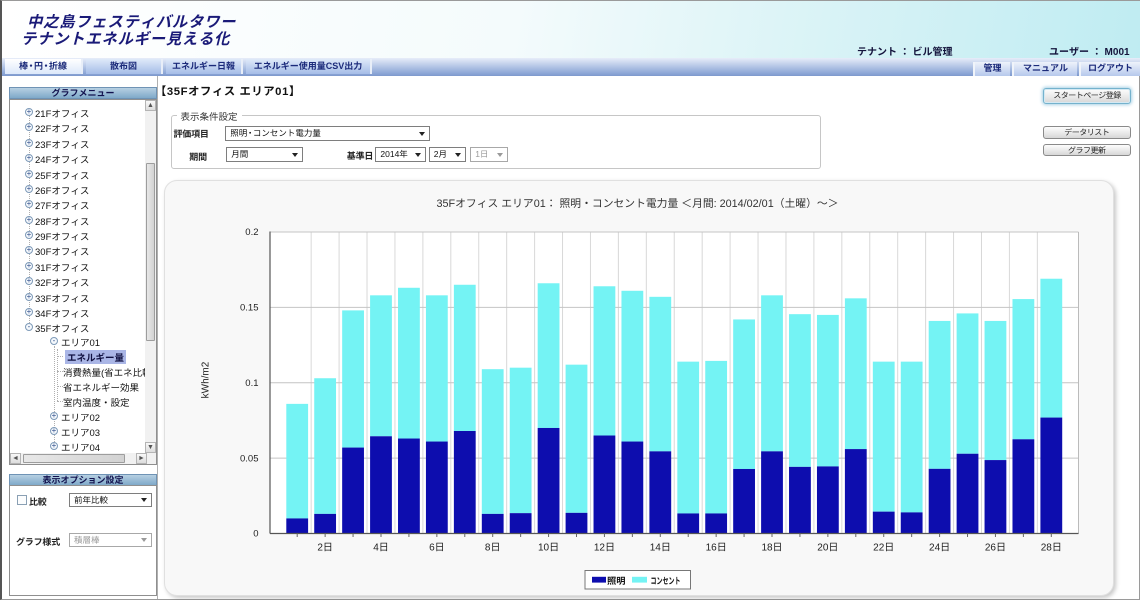  Describe the element at coordinates (249, 458) in the screenshot. I see `svg-text: 0.05` at that location.